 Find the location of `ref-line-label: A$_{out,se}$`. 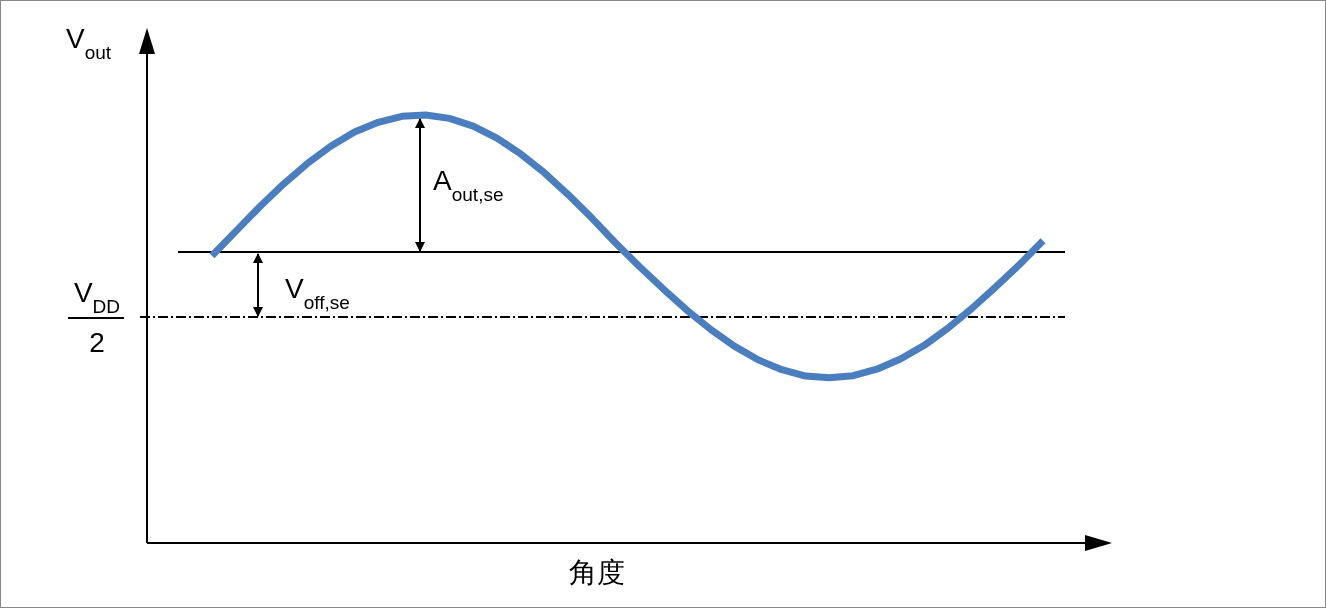

ref-line-label: A$_{out,se}$ is located at coordinates (468, 185).